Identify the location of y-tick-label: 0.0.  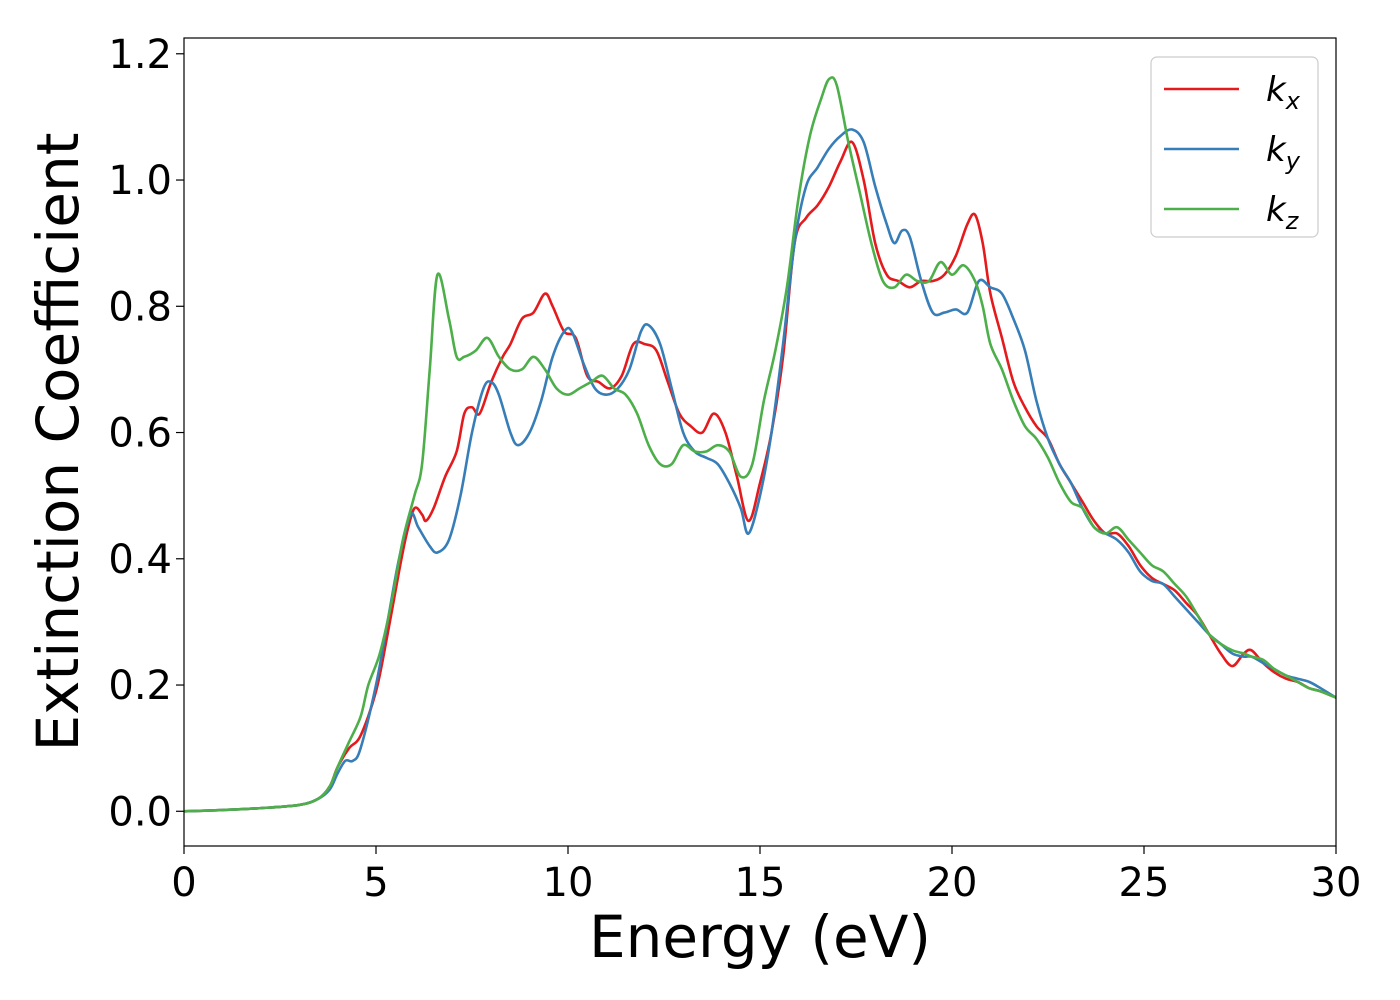
(140, 812).